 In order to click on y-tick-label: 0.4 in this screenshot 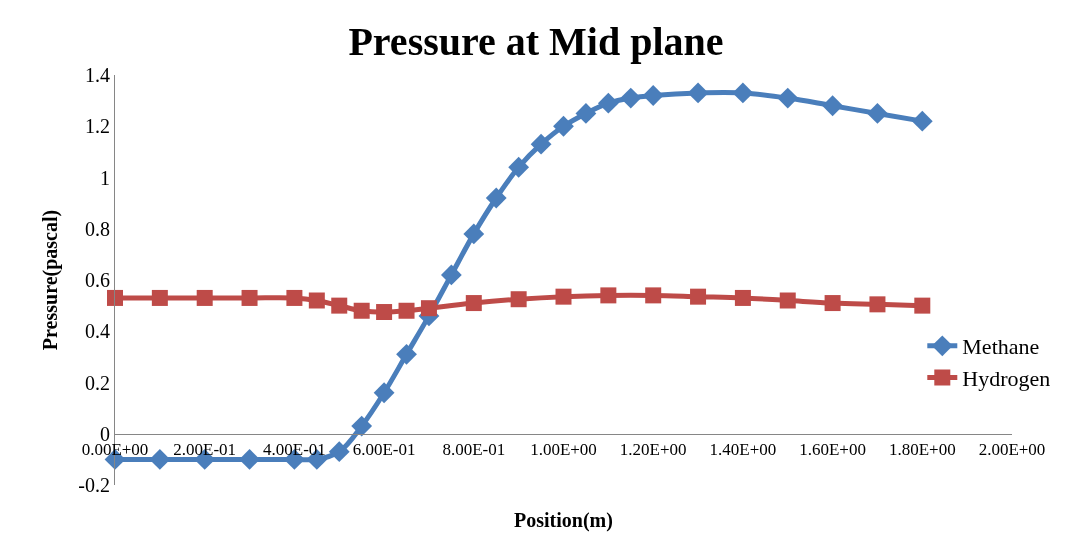, I will do `click(97, 331)`.